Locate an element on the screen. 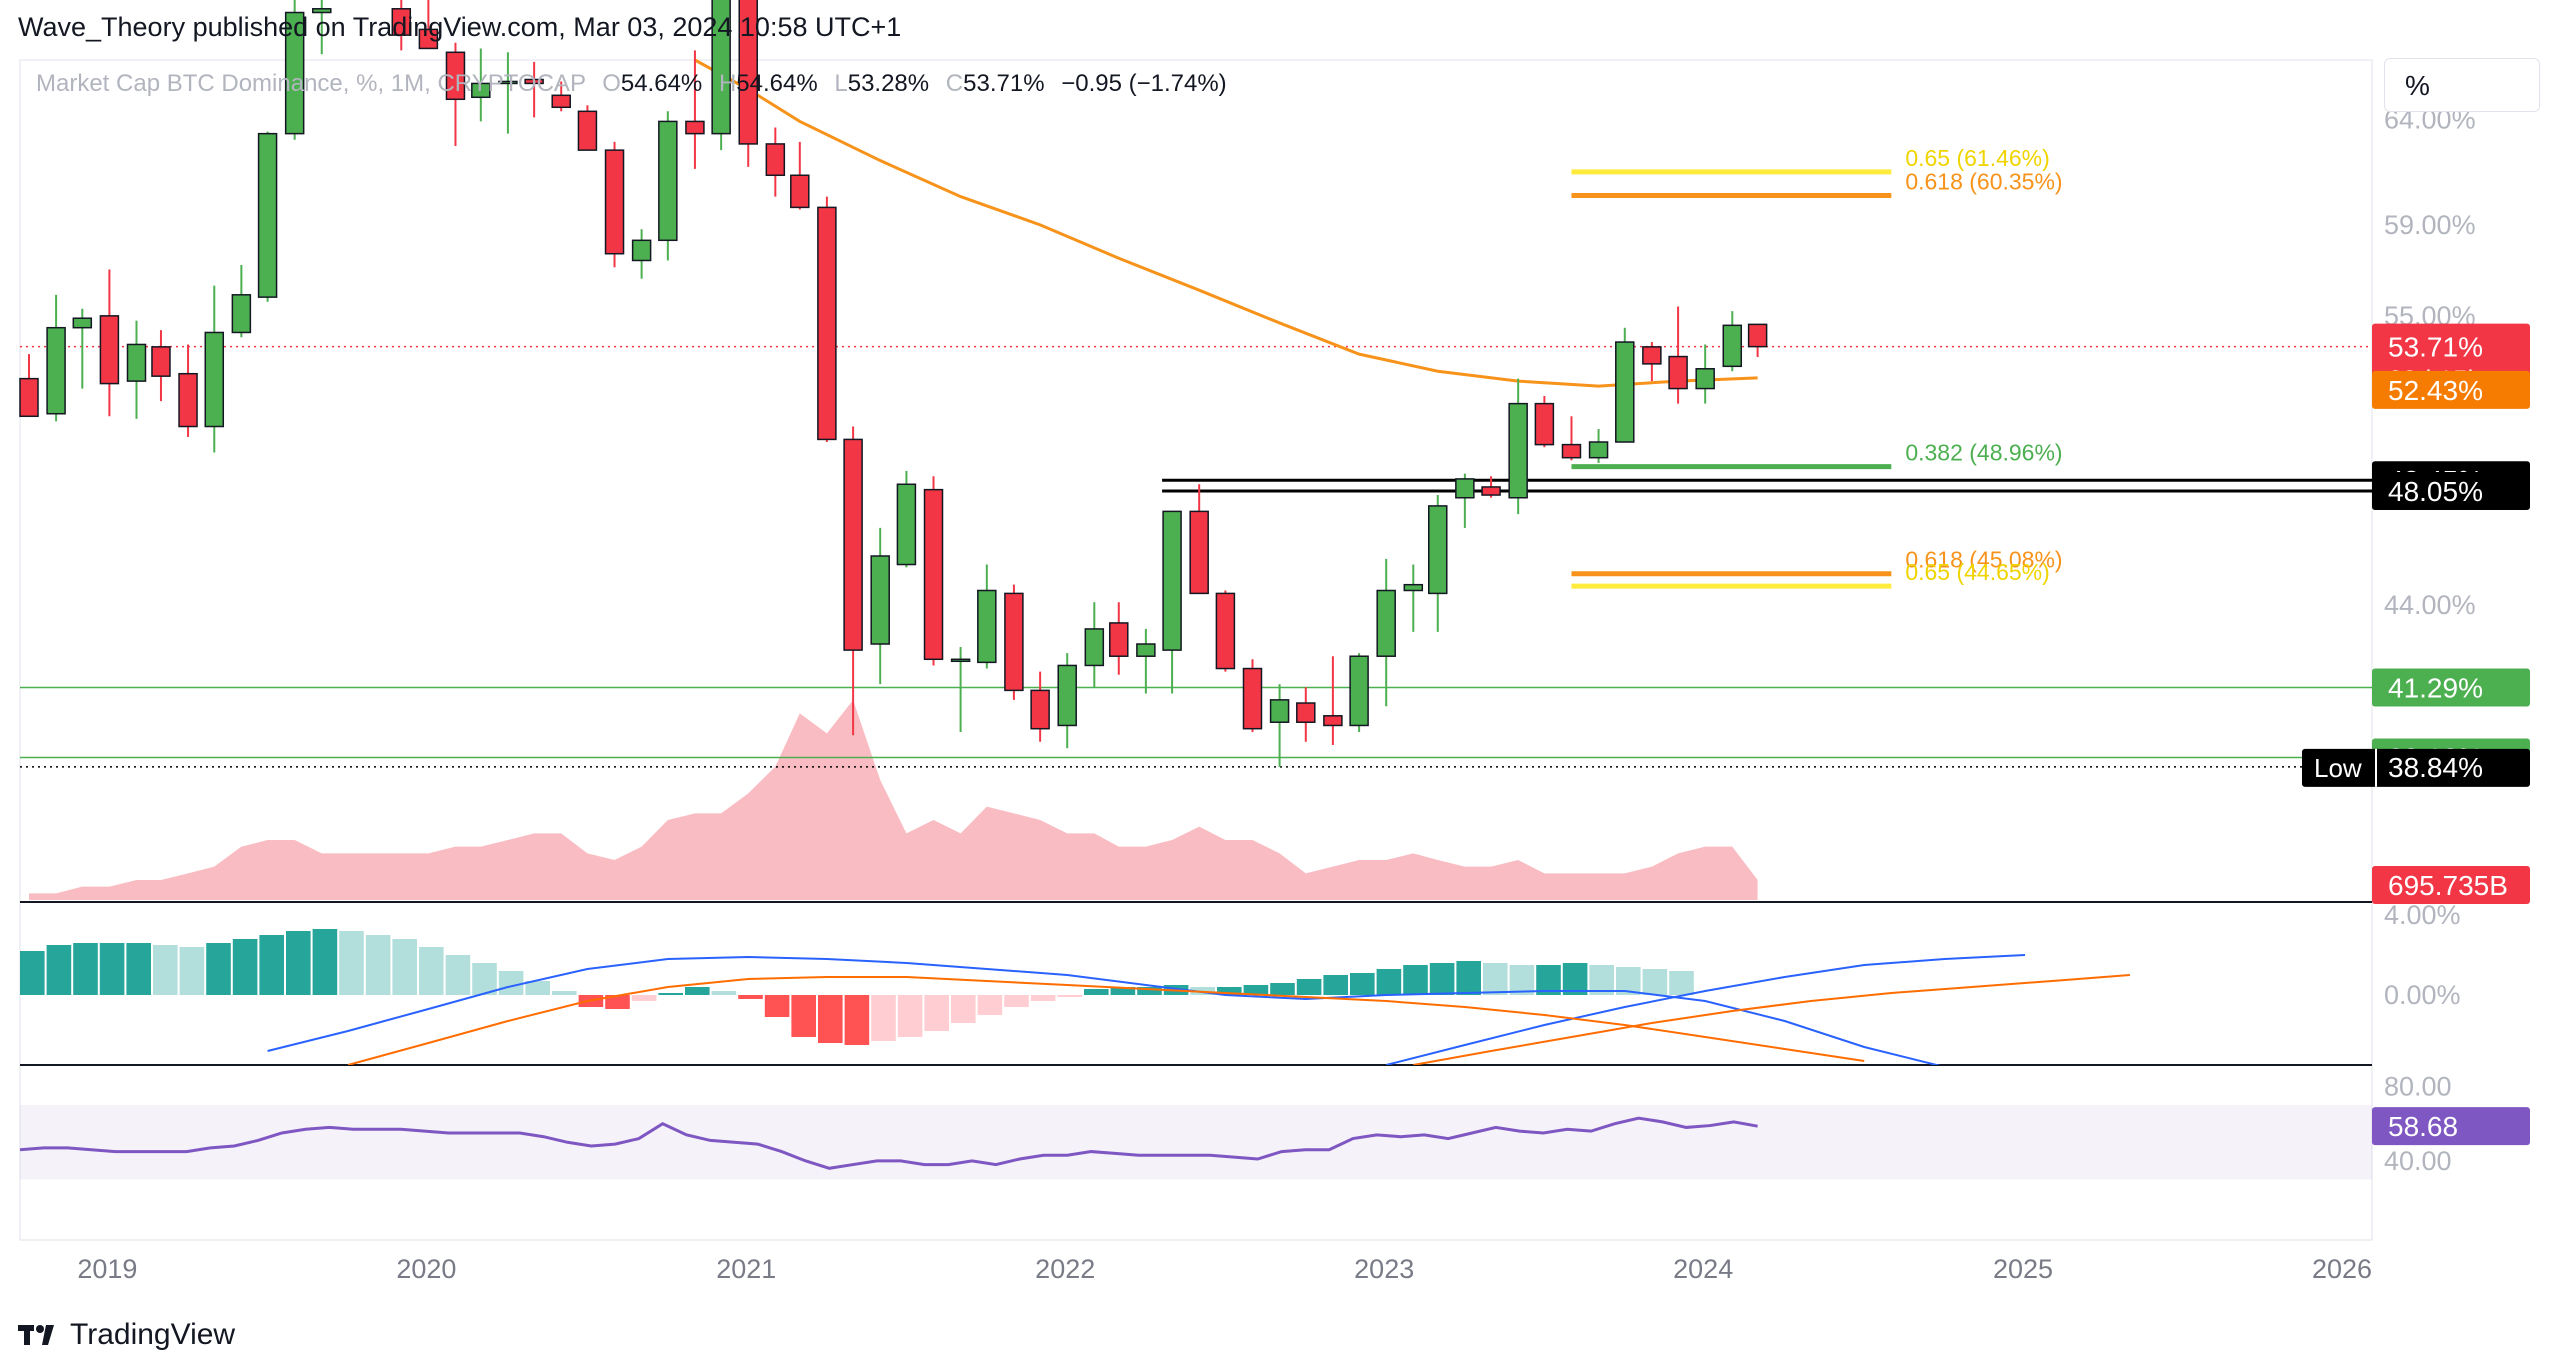 This screenshot has height=1372, width=2566. price-tag: 41.29% is located at coordinates (2451, 687).